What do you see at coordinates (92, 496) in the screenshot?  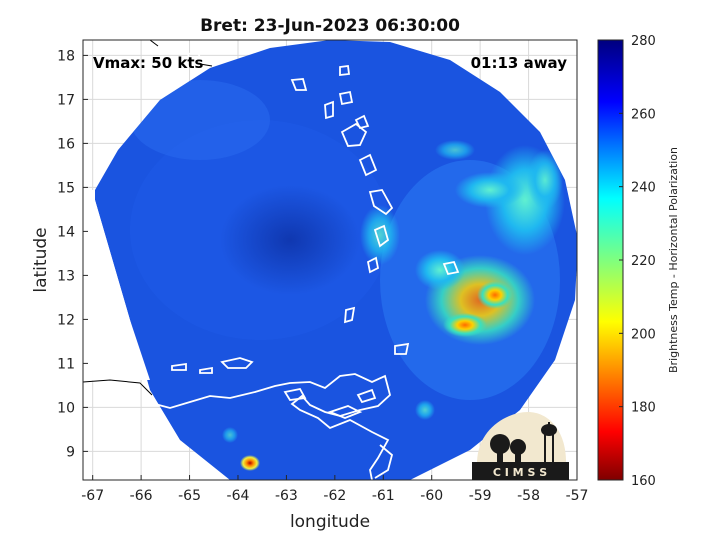 I see `x-tick-label: -67` at bounding box center [92, 496].